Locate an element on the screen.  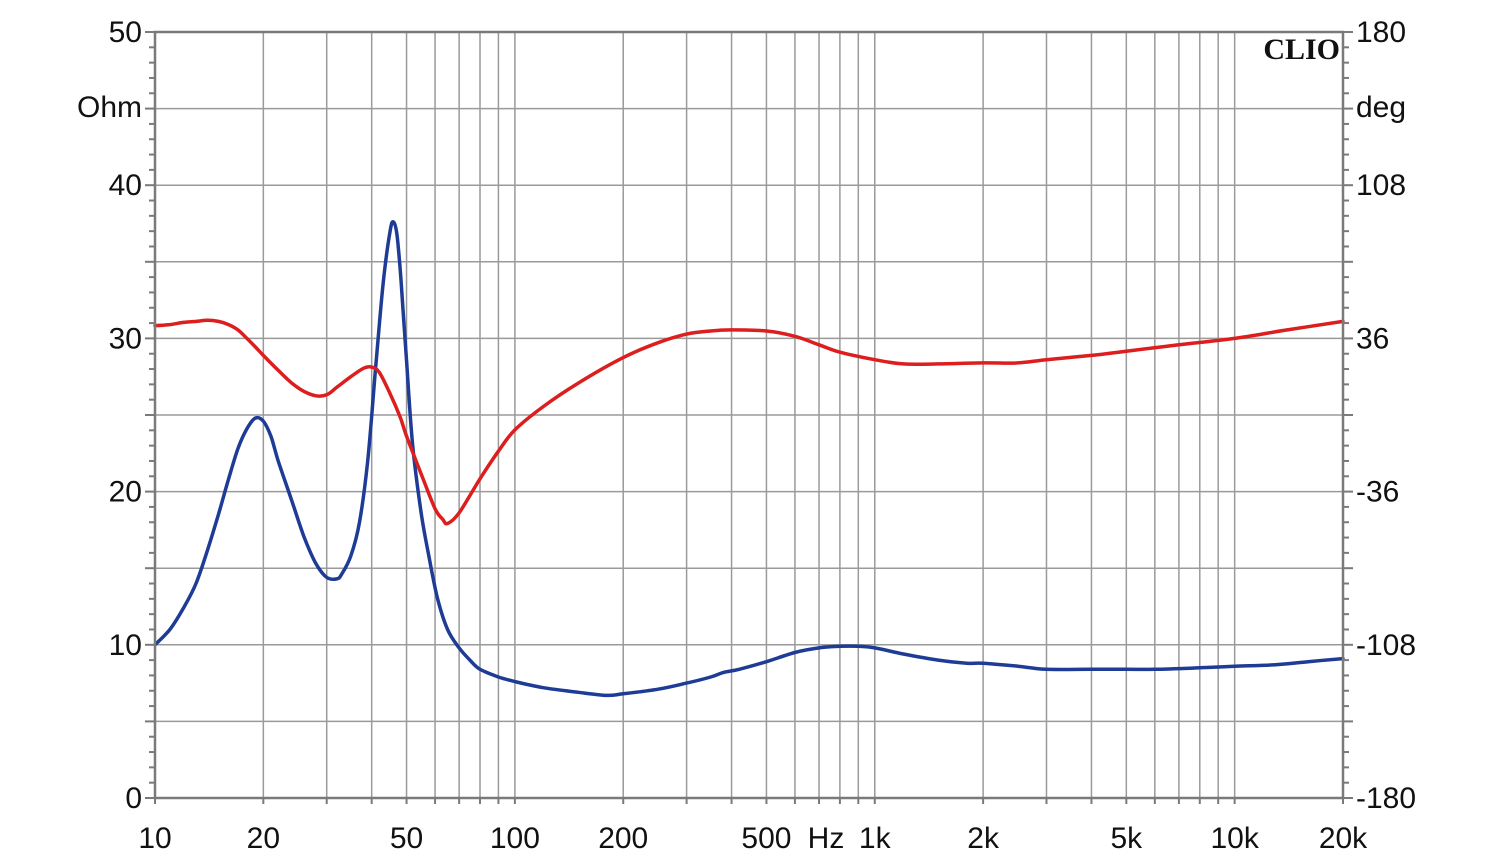
y-left-tick-label: 50 is located at coordinates (125, 32).